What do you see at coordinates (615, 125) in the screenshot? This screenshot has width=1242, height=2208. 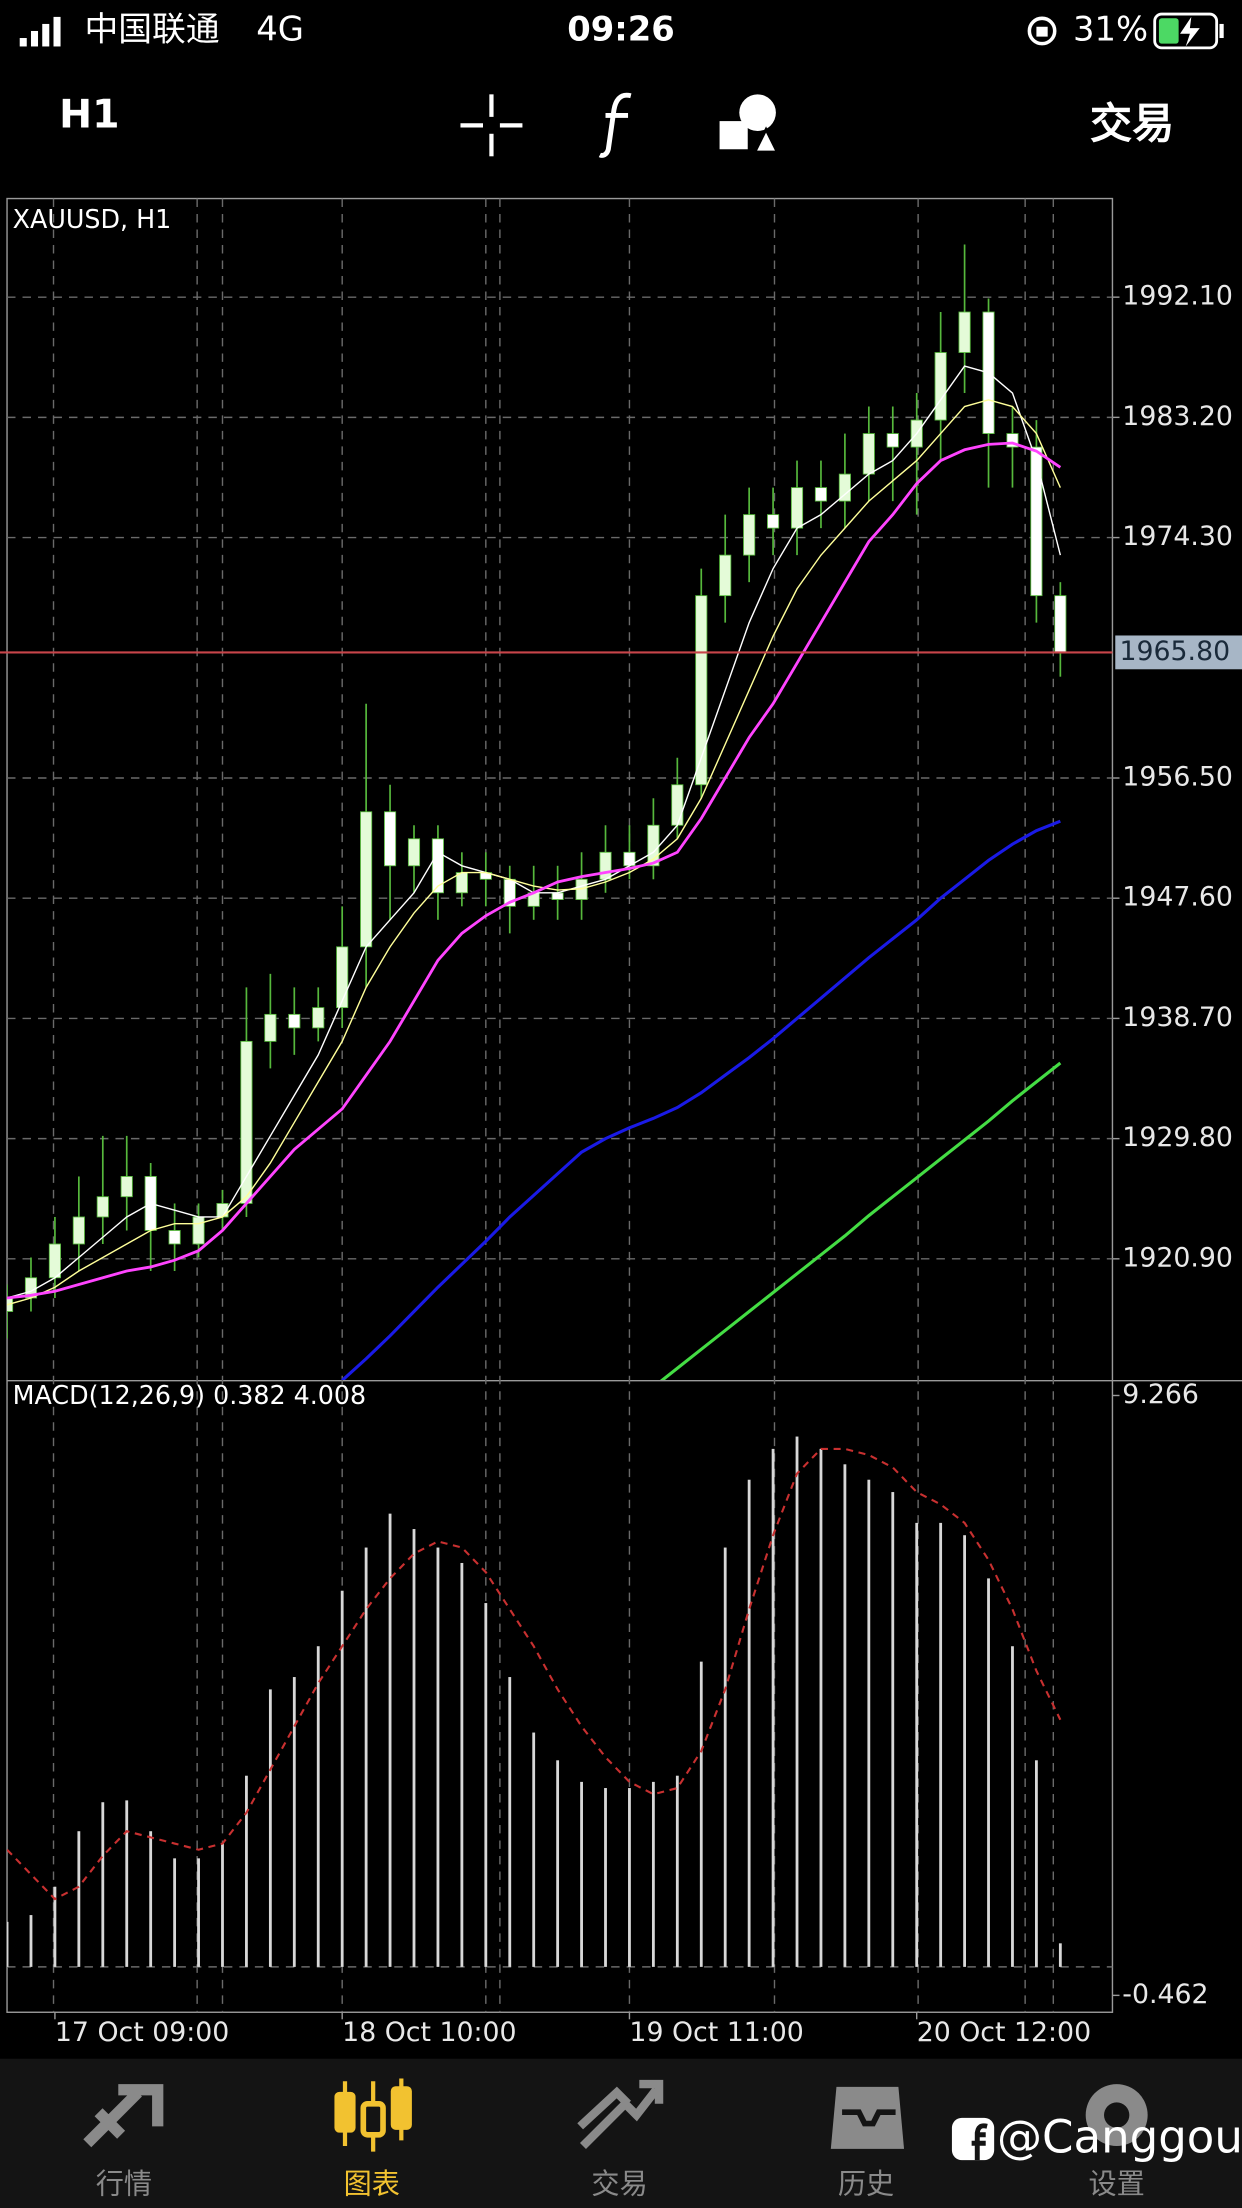 I see `indicators-button` at bounding box center [615, 125].